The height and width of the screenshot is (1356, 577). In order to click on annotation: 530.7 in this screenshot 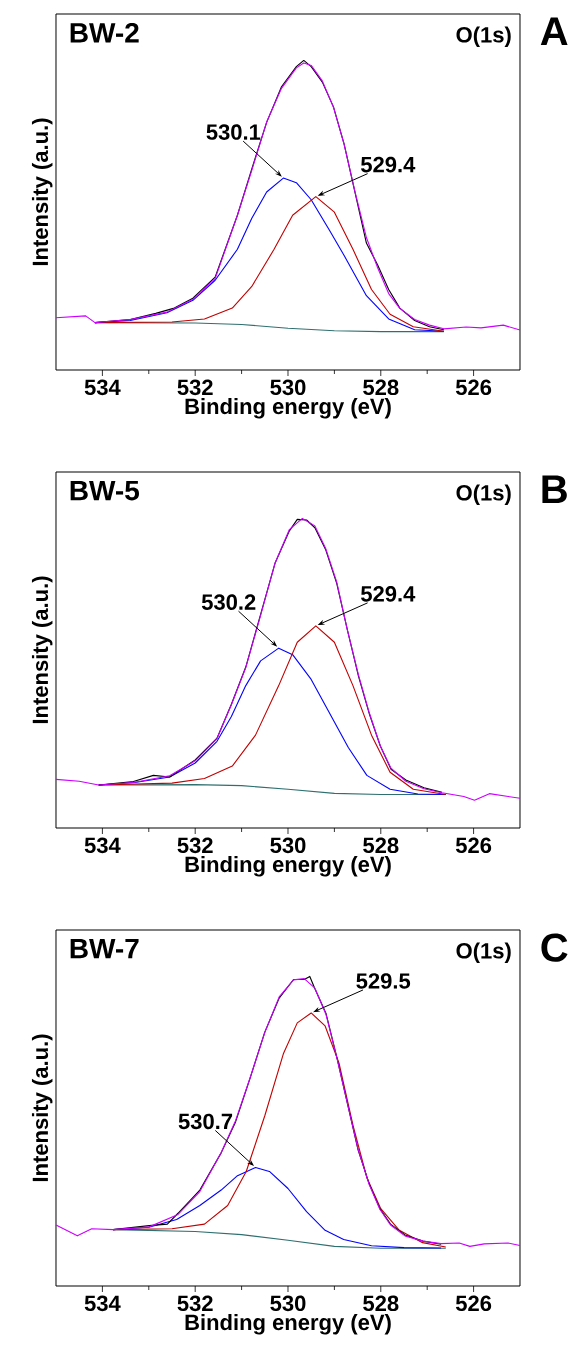, I will do `click(205, 1121)`.